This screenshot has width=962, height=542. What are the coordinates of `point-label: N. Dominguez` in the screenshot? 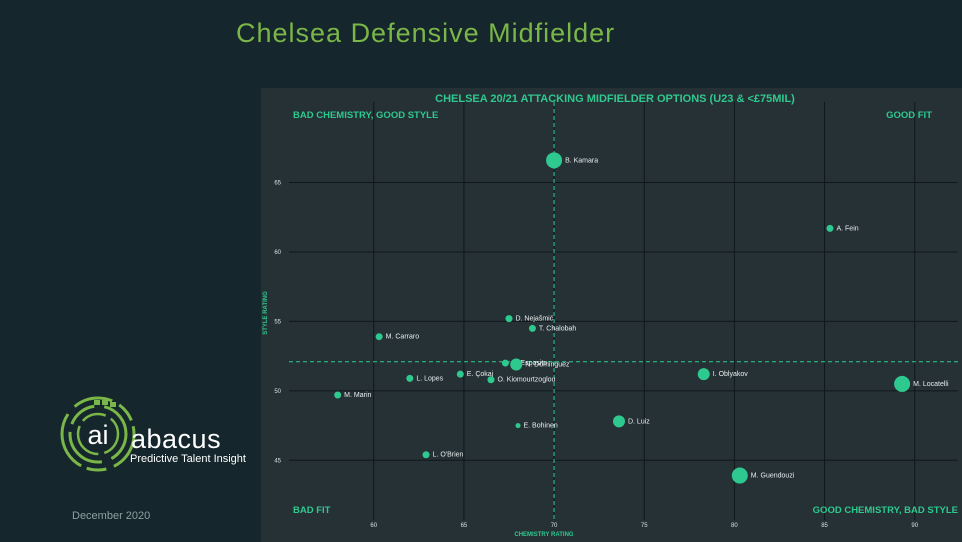 It's located at (547, 364).